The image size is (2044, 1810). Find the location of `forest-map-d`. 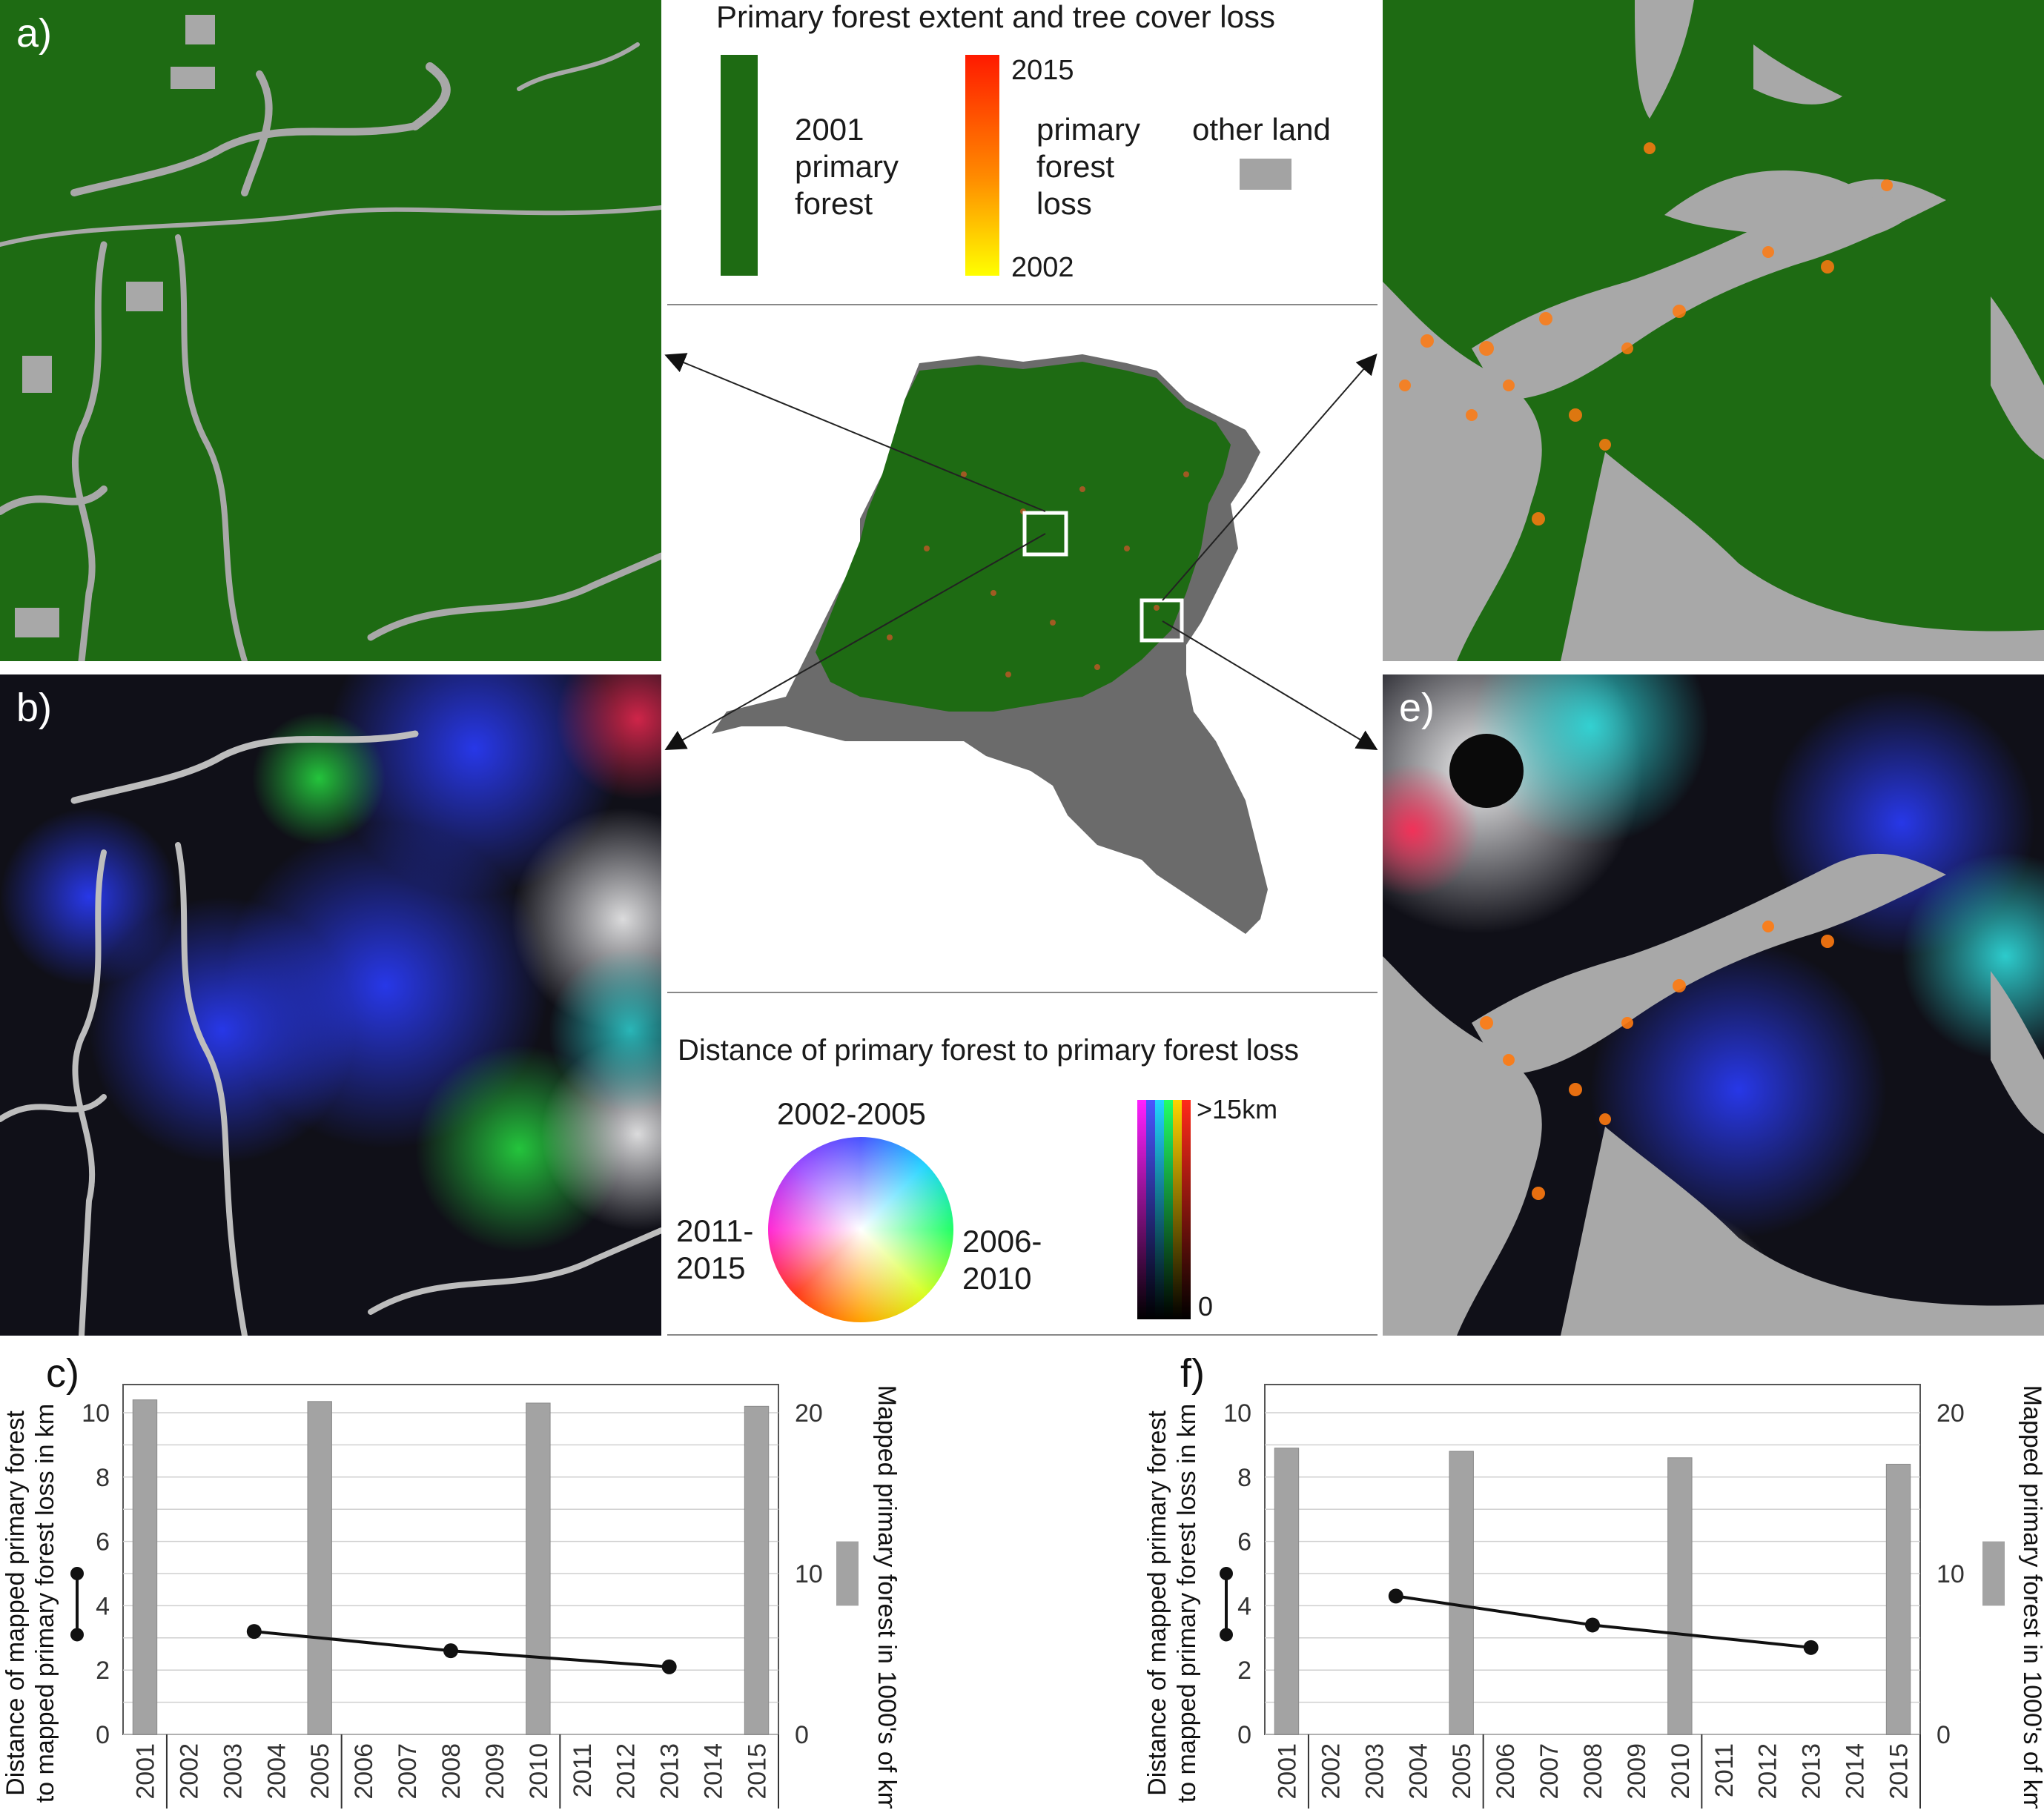

forest-map-d is located at coordinates (1714, 330).